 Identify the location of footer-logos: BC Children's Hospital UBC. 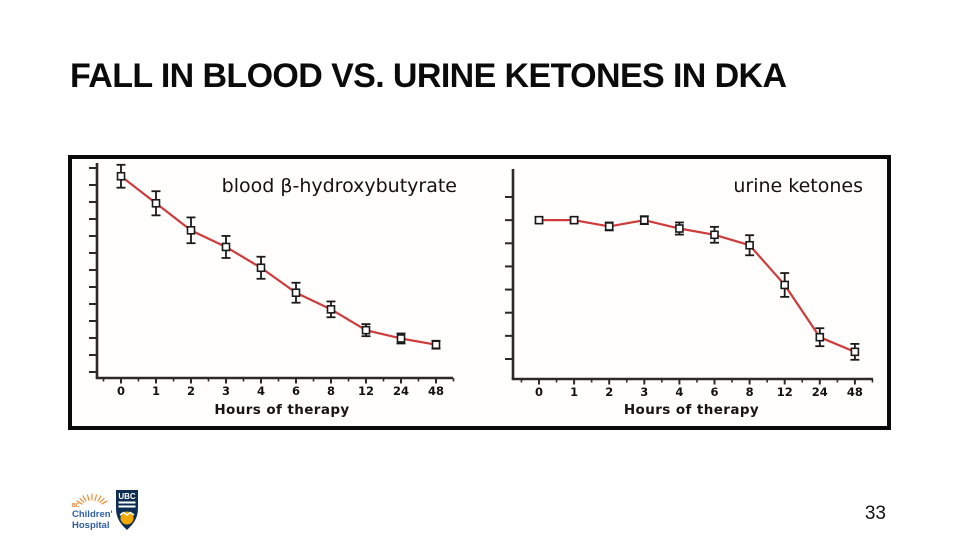
(104, 511).